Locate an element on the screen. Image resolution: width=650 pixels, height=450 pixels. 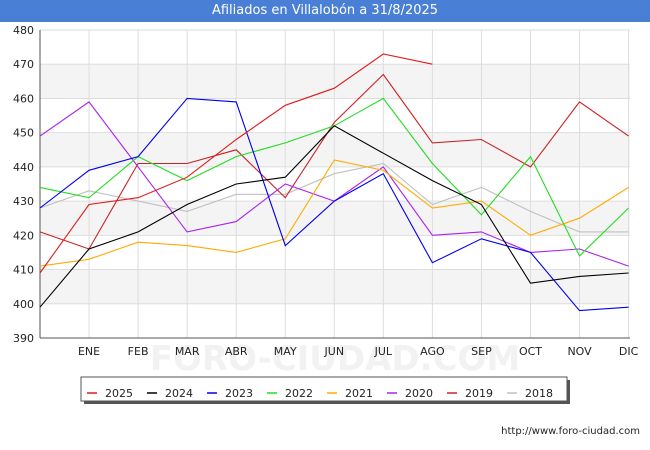
legend-box is located at coordinates (324, 389).